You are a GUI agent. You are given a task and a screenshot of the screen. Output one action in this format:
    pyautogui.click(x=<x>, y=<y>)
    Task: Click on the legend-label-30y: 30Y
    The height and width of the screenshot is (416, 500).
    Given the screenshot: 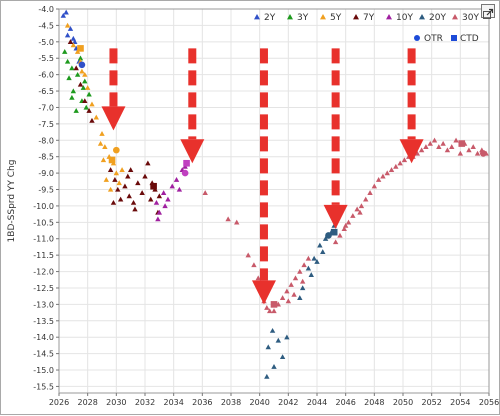 What is the action you would take?
    pyautogui.click(x=470, y=18)
    